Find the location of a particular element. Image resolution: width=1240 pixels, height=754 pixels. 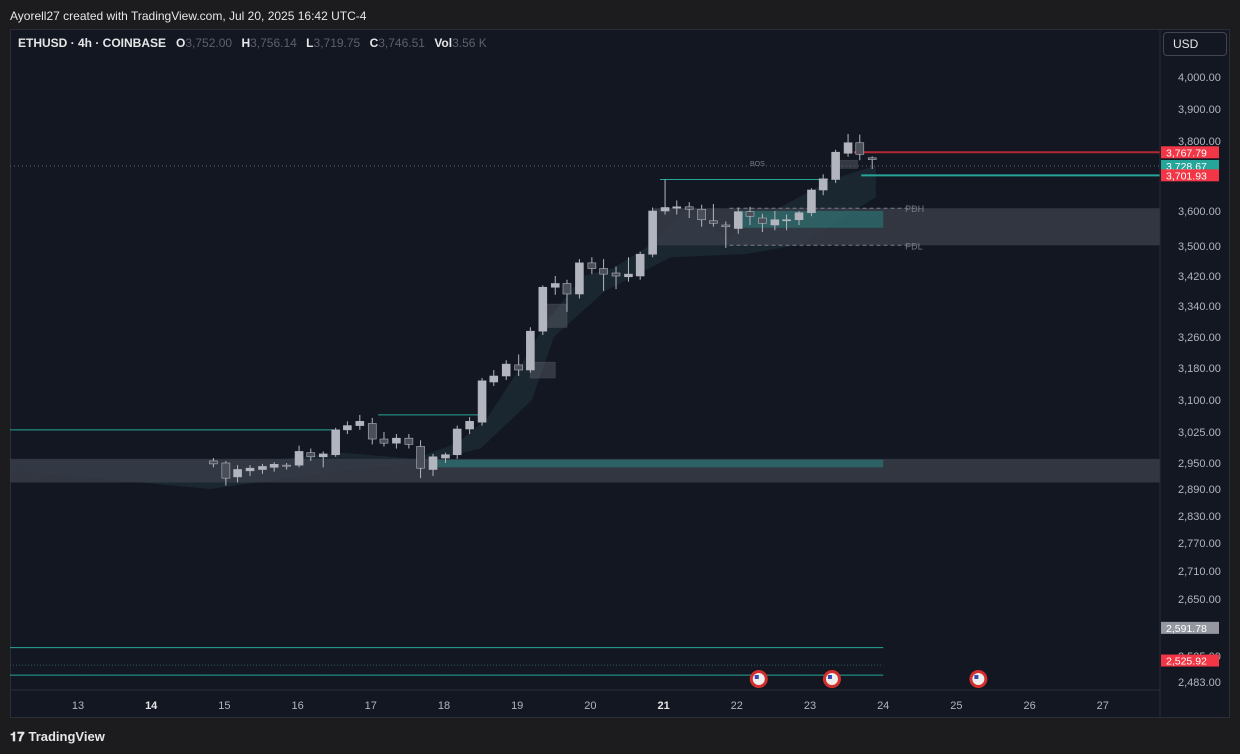

volume-label: Vol is located at coordinates (443, 43).